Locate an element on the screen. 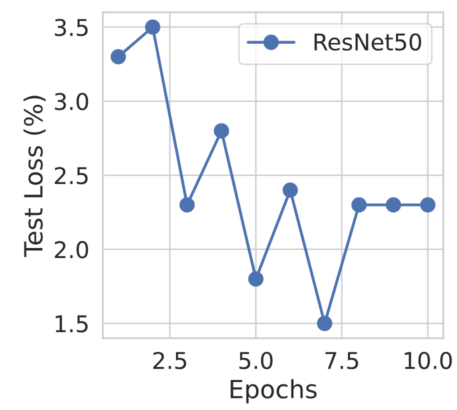 The width and height of the screenshot is (457, 410). y-axis-title: Test Loss (%) is located at coordinates (34, 176).